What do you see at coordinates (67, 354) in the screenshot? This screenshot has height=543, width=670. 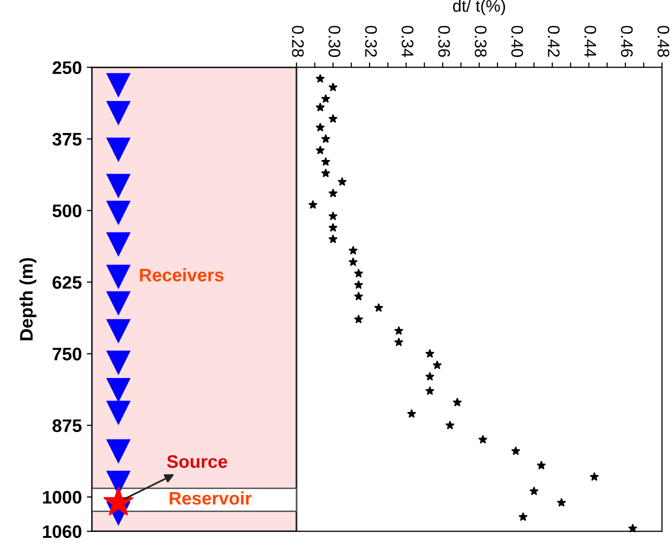 I see `y-tick-label: 750` at bounding box center [67, 354].